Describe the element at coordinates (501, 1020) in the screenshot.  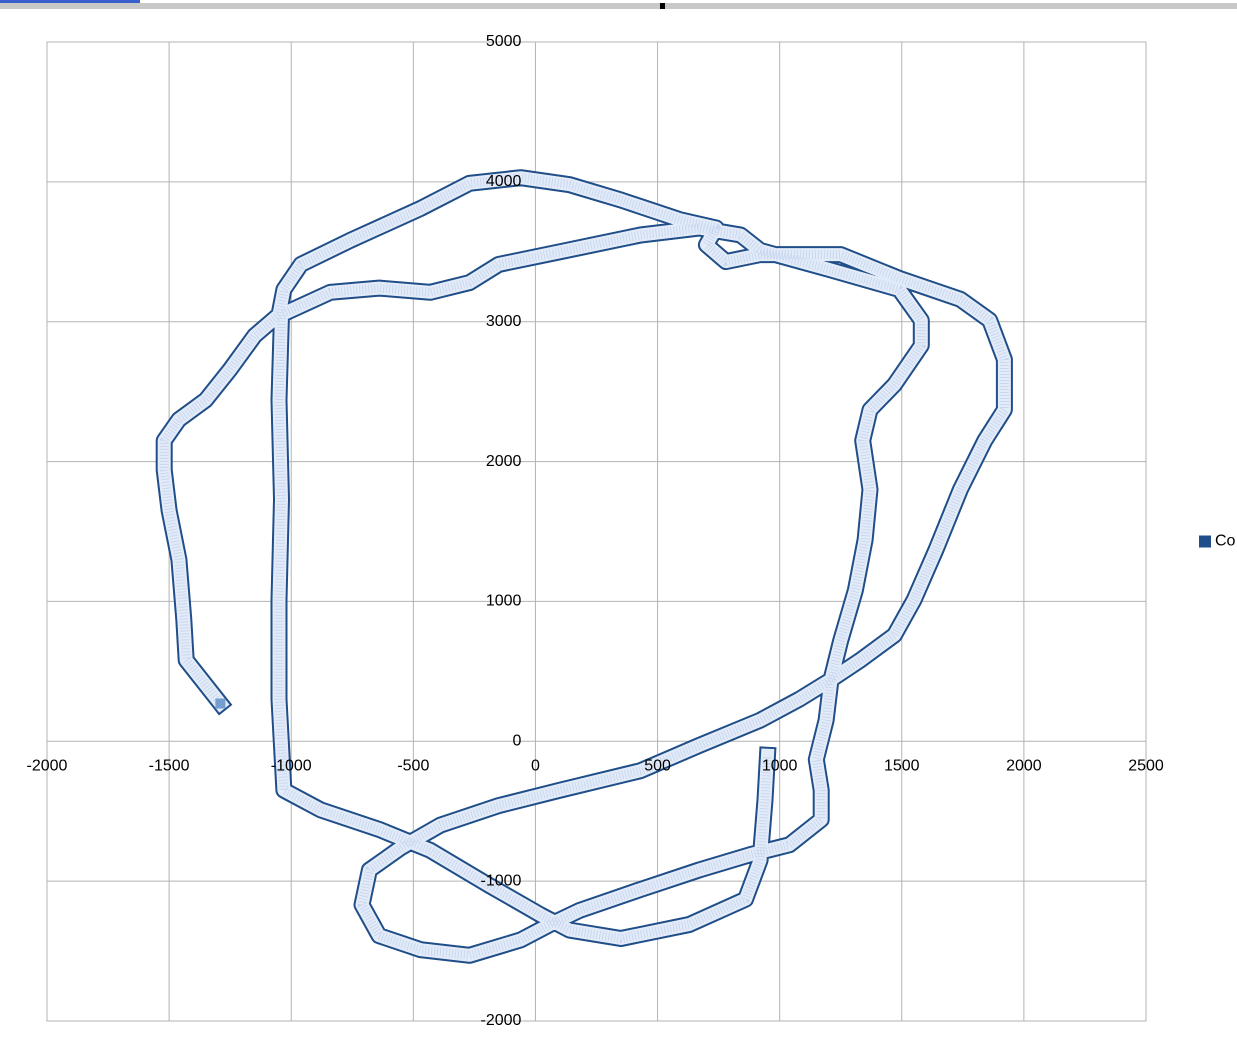
I see `y-tick-label: -2000` at that location.